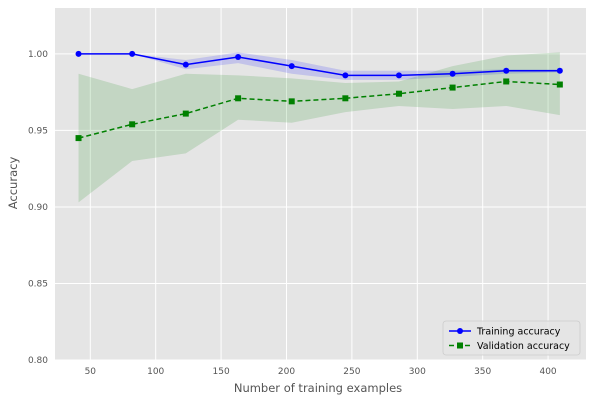 The height and width of the screenshot is (401, 590). I want to click on y-tick-label: 0.80, so click(38, 361).